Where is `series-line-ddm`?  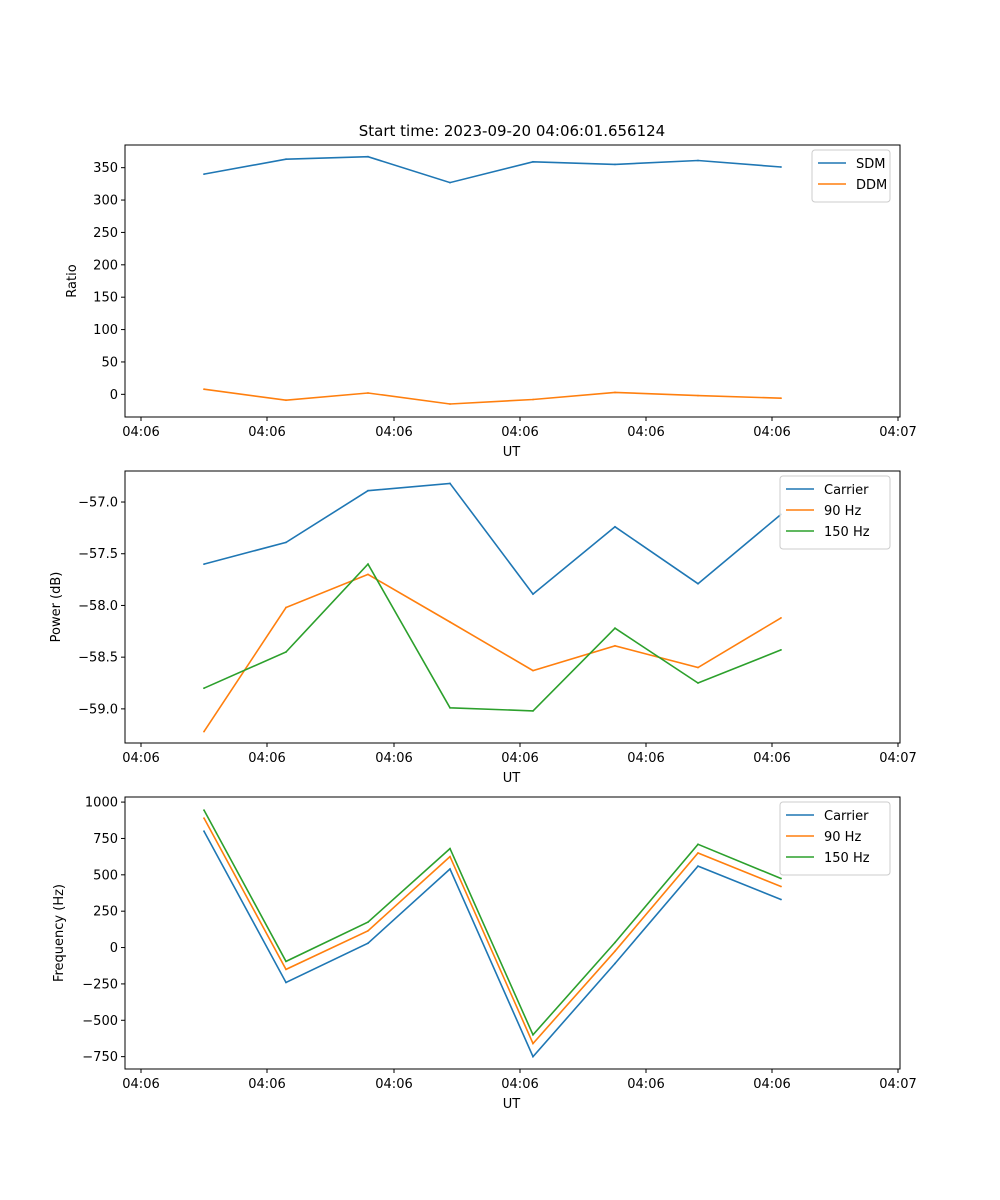 series-line-ddm is located at coordinates (492, 396).